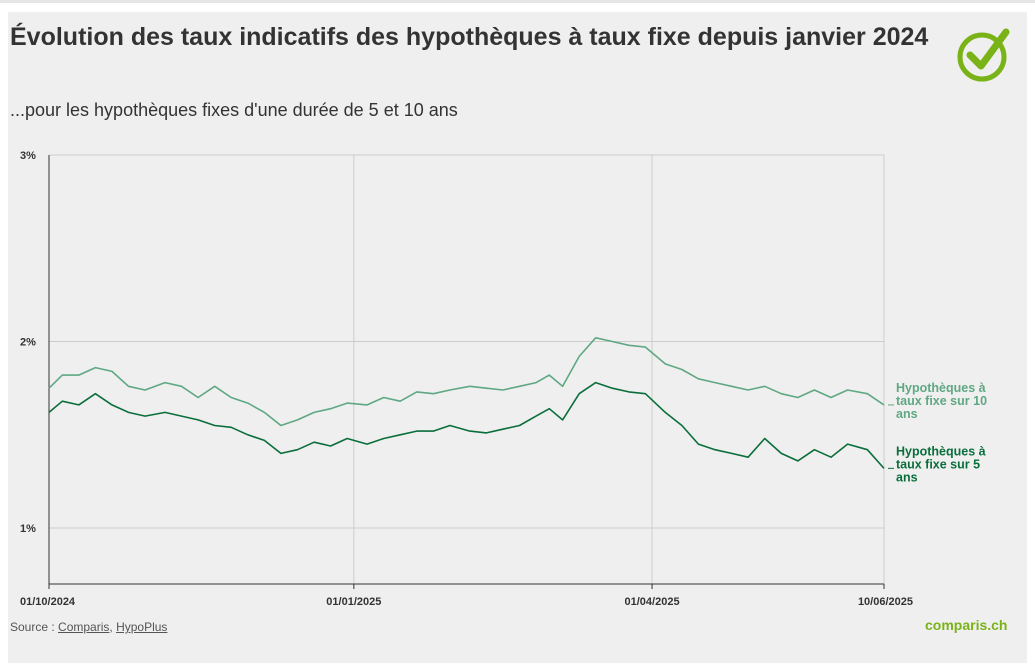  Describe the element at coordinates (84, 627) in the screenshot. I see `source-link-comparis: Comparis` at that location.